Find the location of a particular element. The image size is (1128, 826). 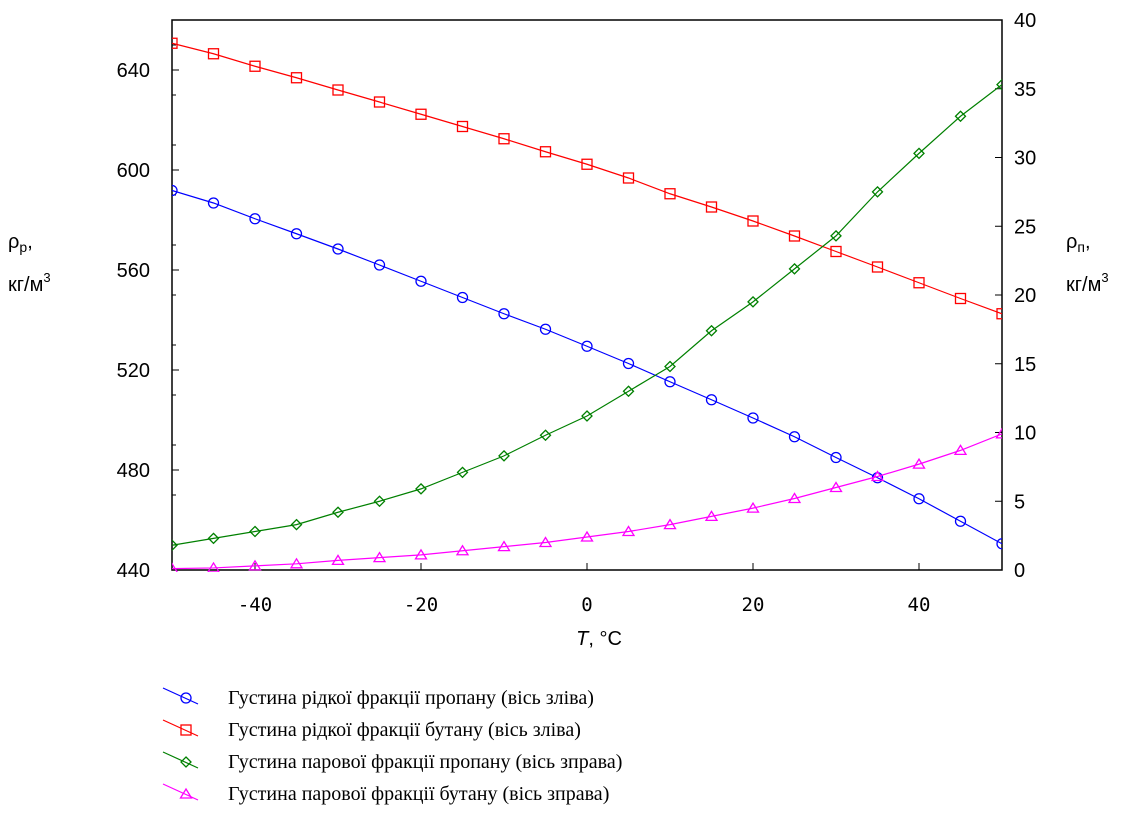

right-axis-label-line2: кг/м3 is located at coordinates (1087, 283).